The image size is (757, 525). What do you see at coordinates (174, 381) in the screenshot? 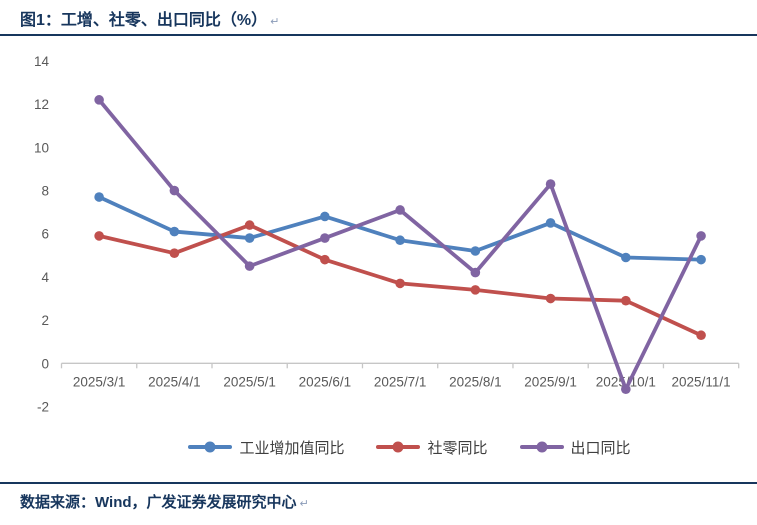
I see `x-axis-tick-label: 2025/4/1` at bounding box center [174, 381].